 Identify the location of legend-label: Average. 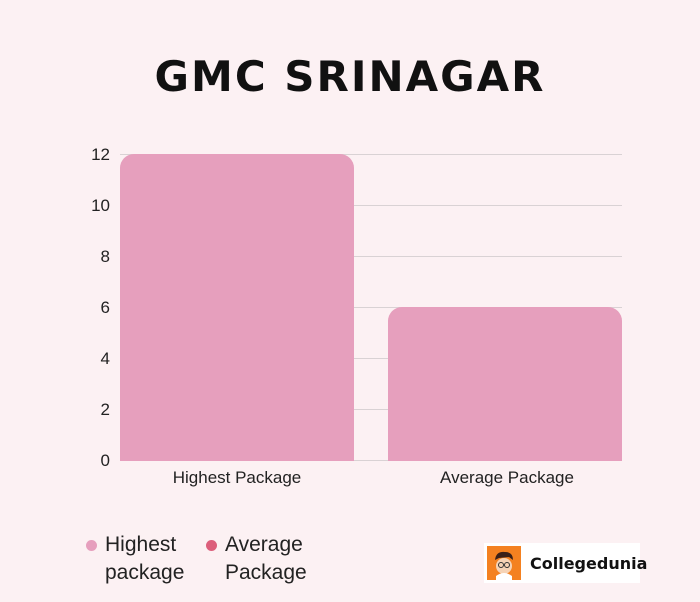
(264, 544).